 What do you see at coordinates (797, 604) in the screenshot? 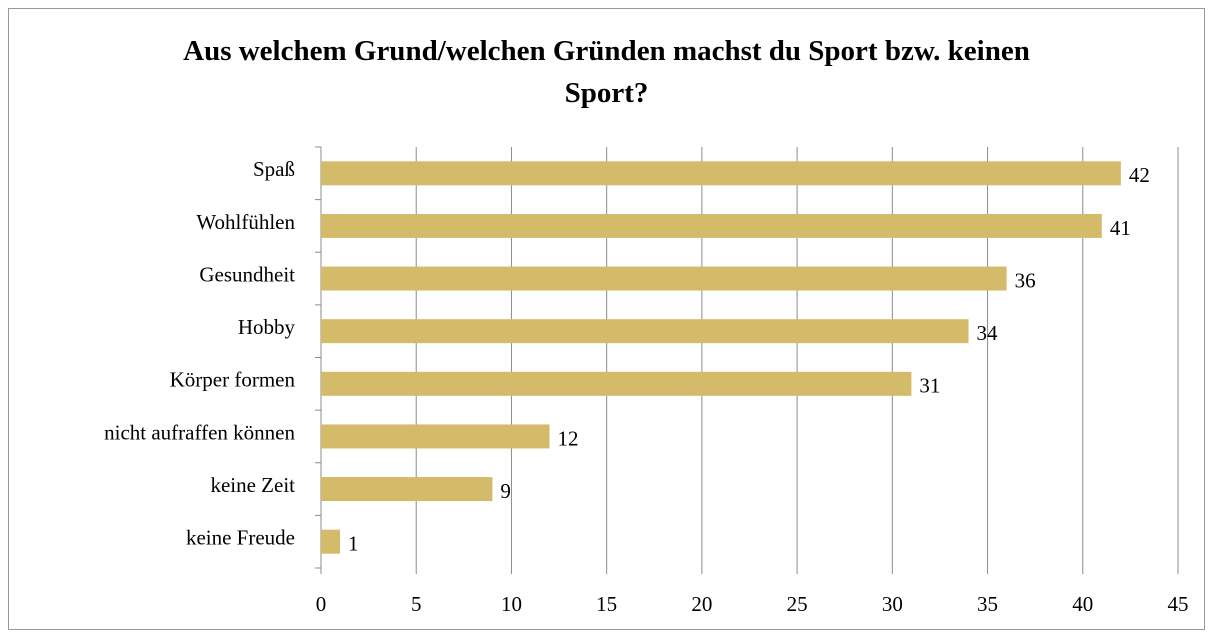
I see `x-tick-label: 25` at bounding box center [797, 604].